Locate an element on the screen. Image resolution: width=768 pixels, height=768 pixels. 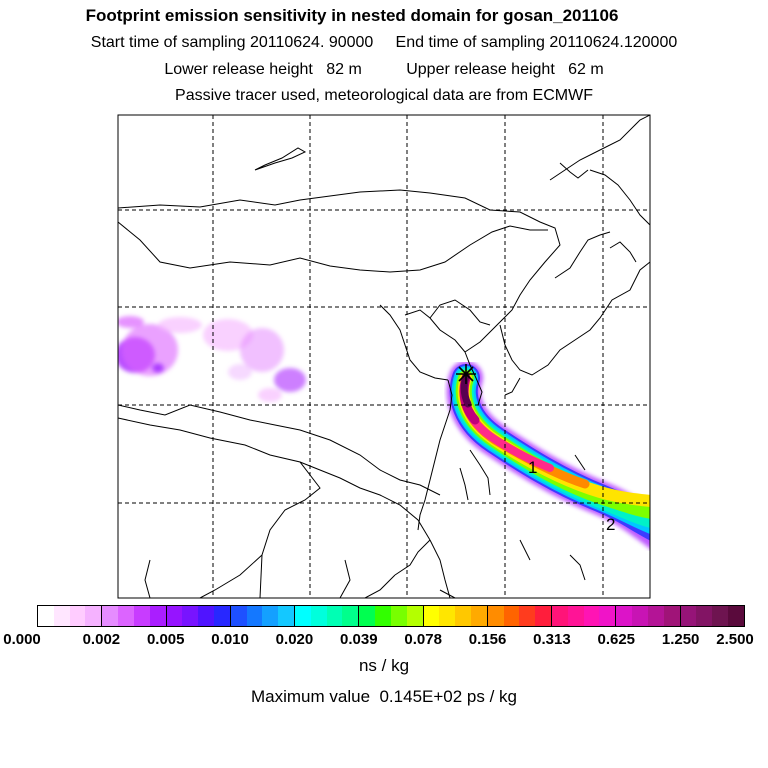
colorbar-tick-label: 0.625 is located at coordinates (616, 639).